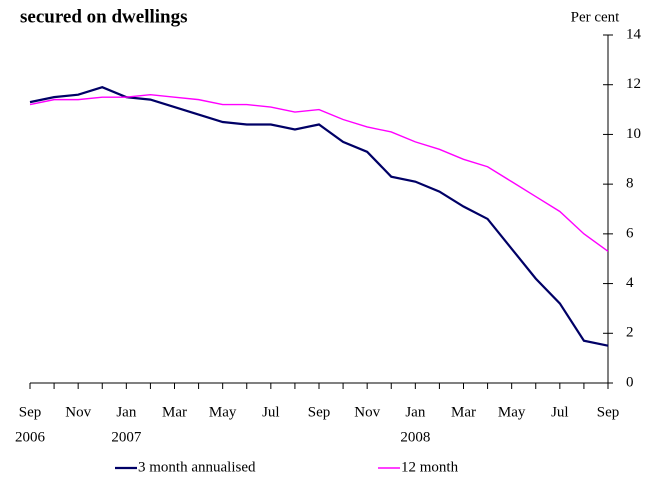  What do you see at coordinates (430, 467) in the screenshot?
I see `legend-label: 12 month` at bounding box center [430, 467].